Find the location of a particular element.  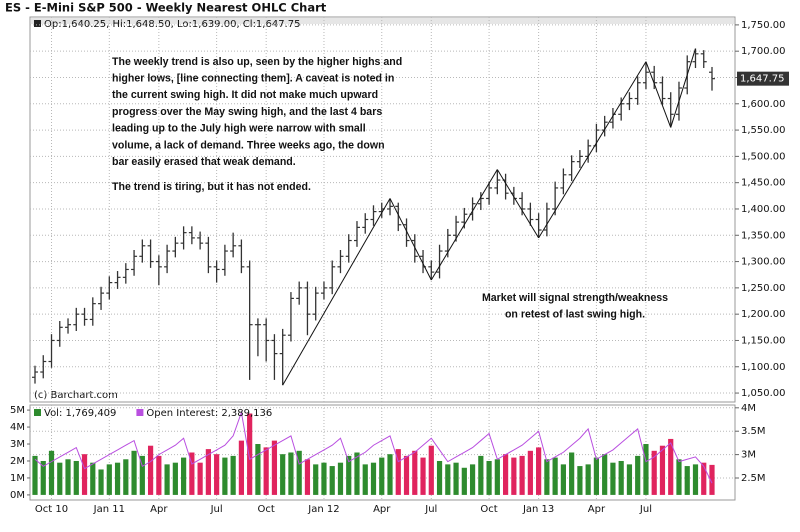

y-tick-label: 5M is located at coordinates (17, 410).